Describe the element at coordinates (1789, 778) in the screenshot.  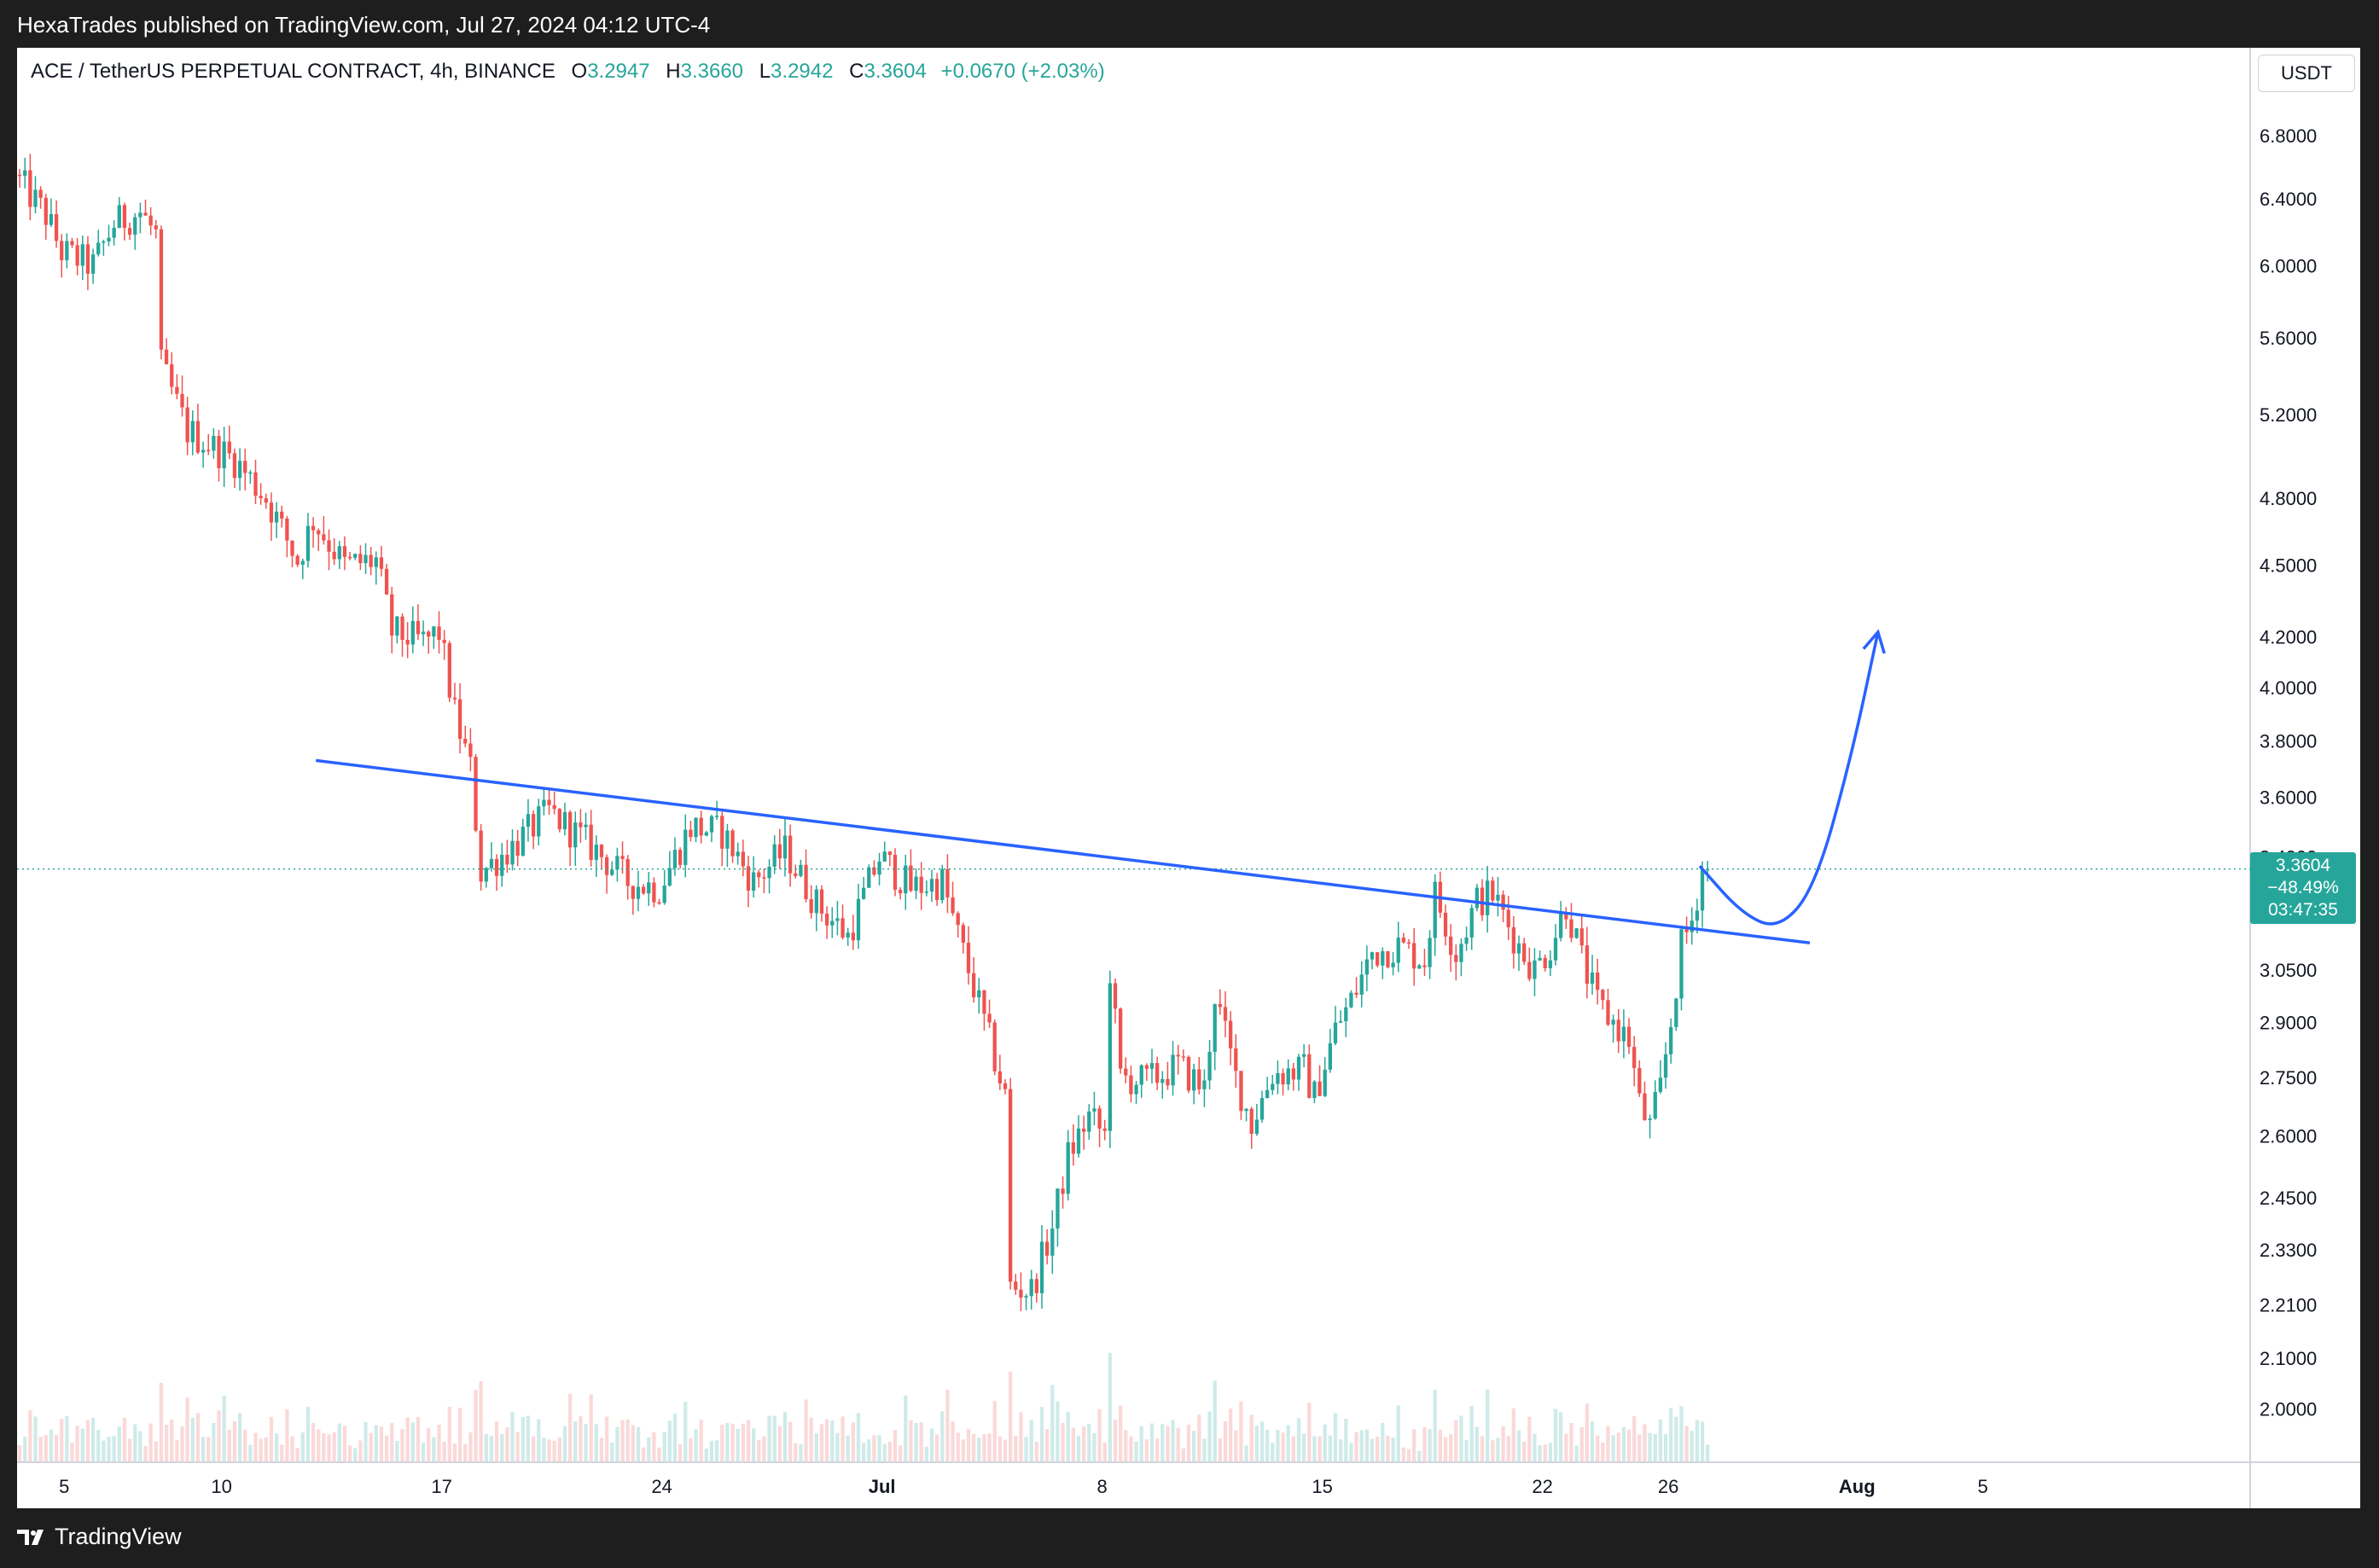
I see `projection-arrow` at that location.